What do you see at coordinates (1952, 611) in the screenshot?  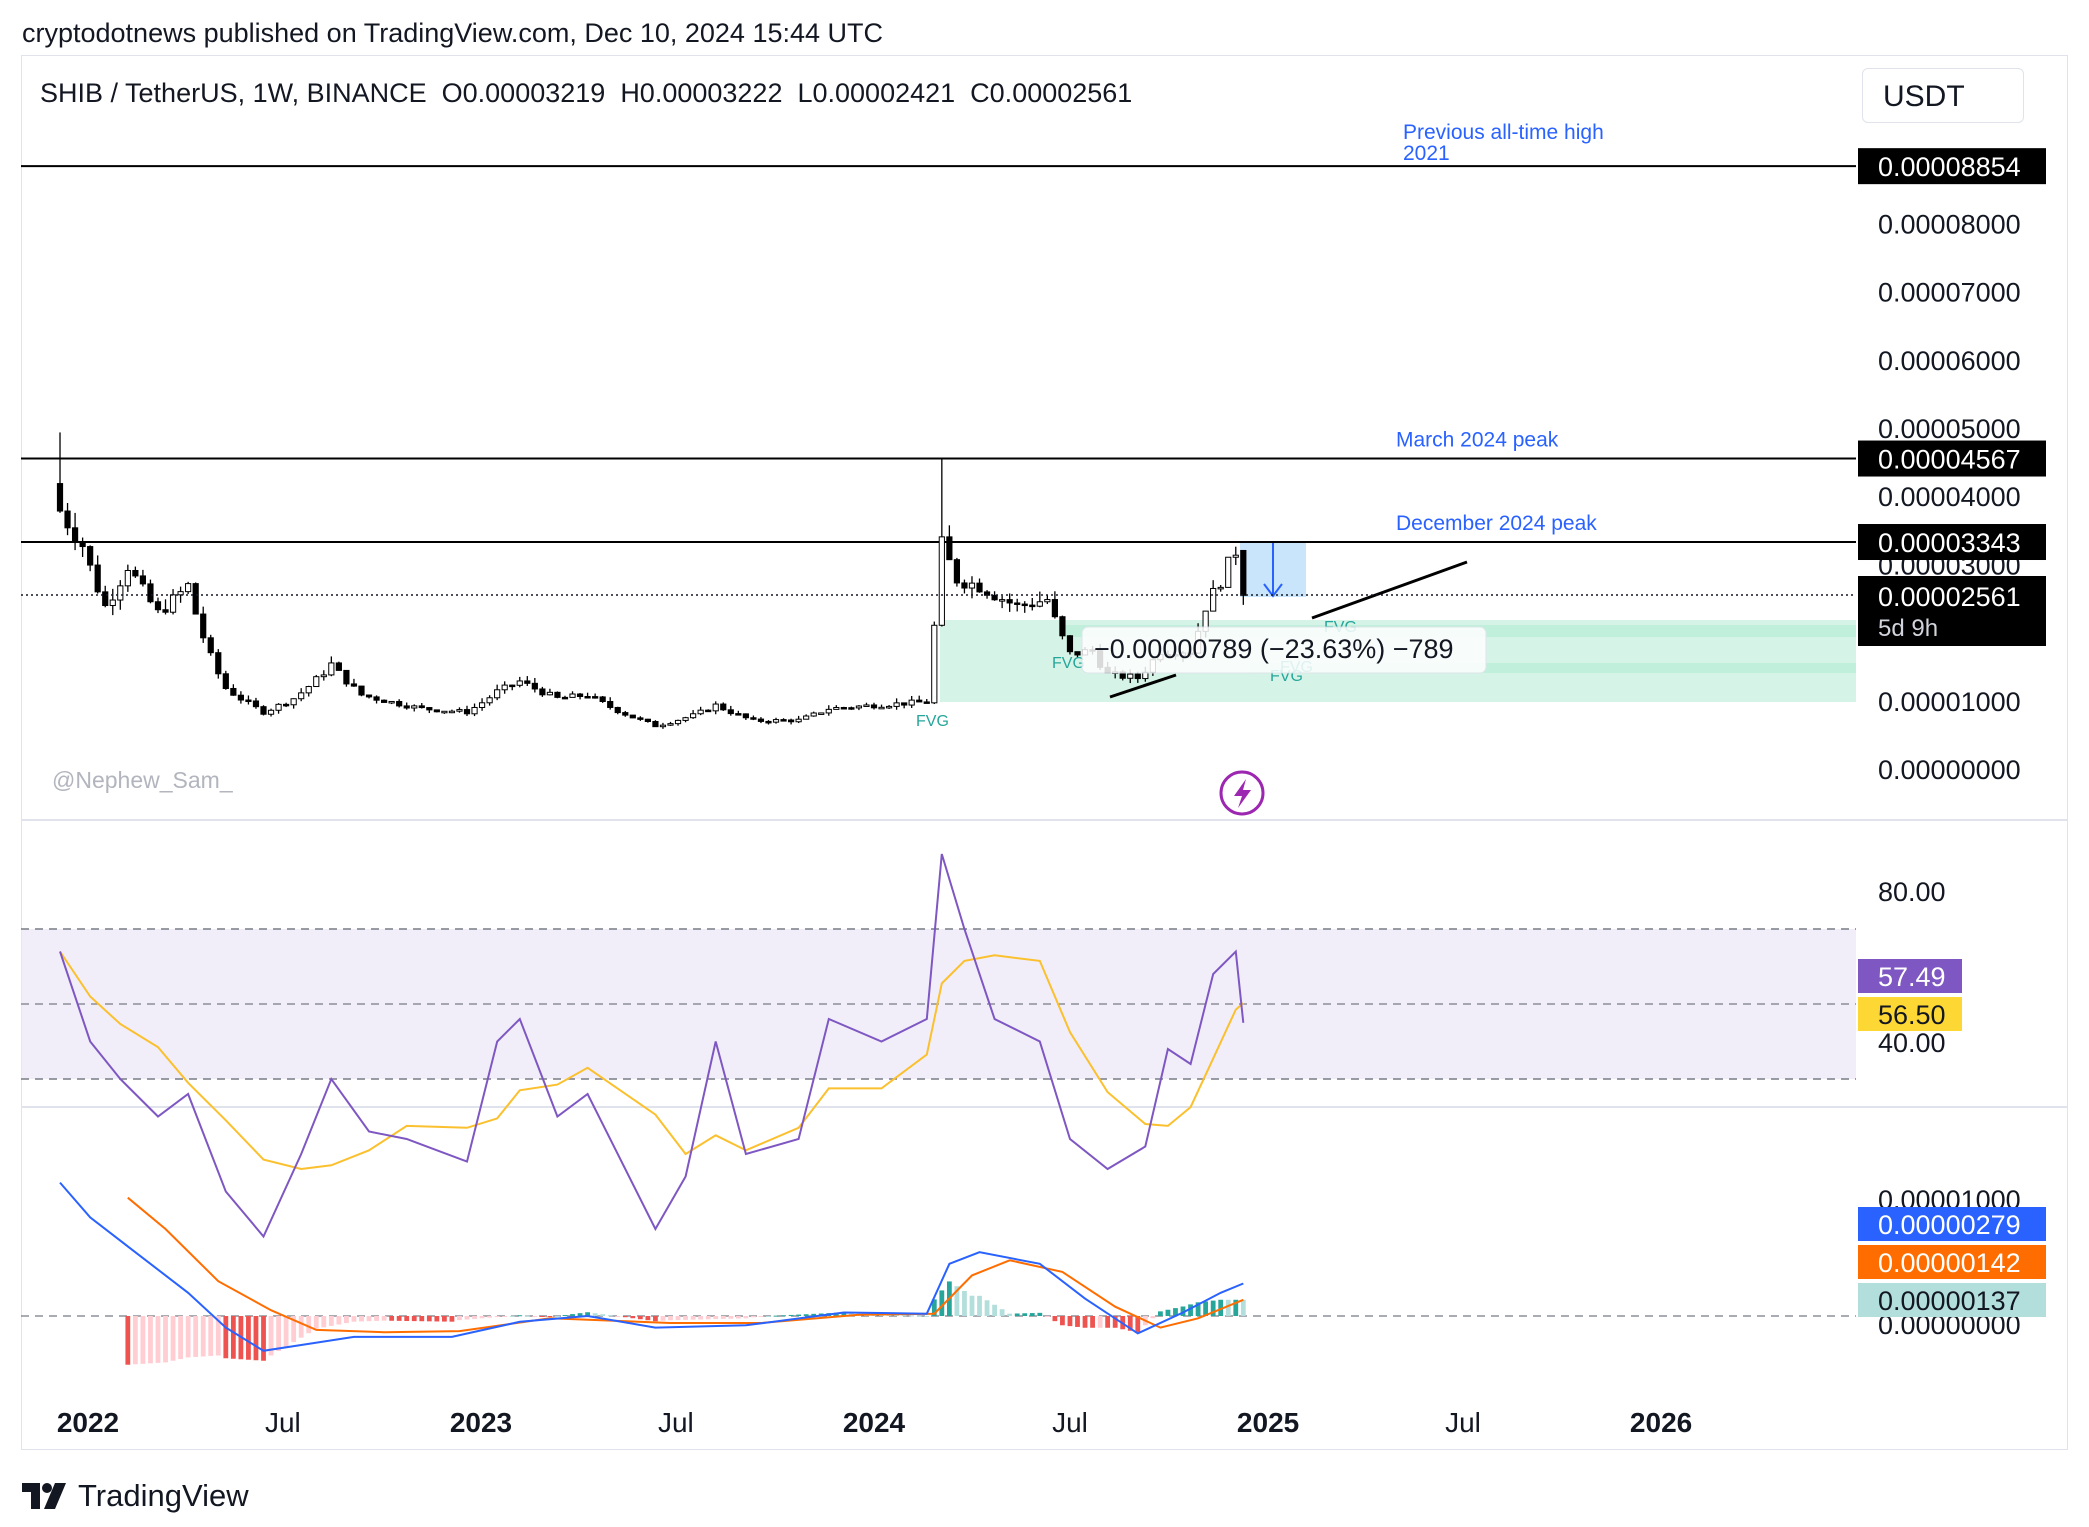 I see `last-price-box` at bounding box center [1952, 611].